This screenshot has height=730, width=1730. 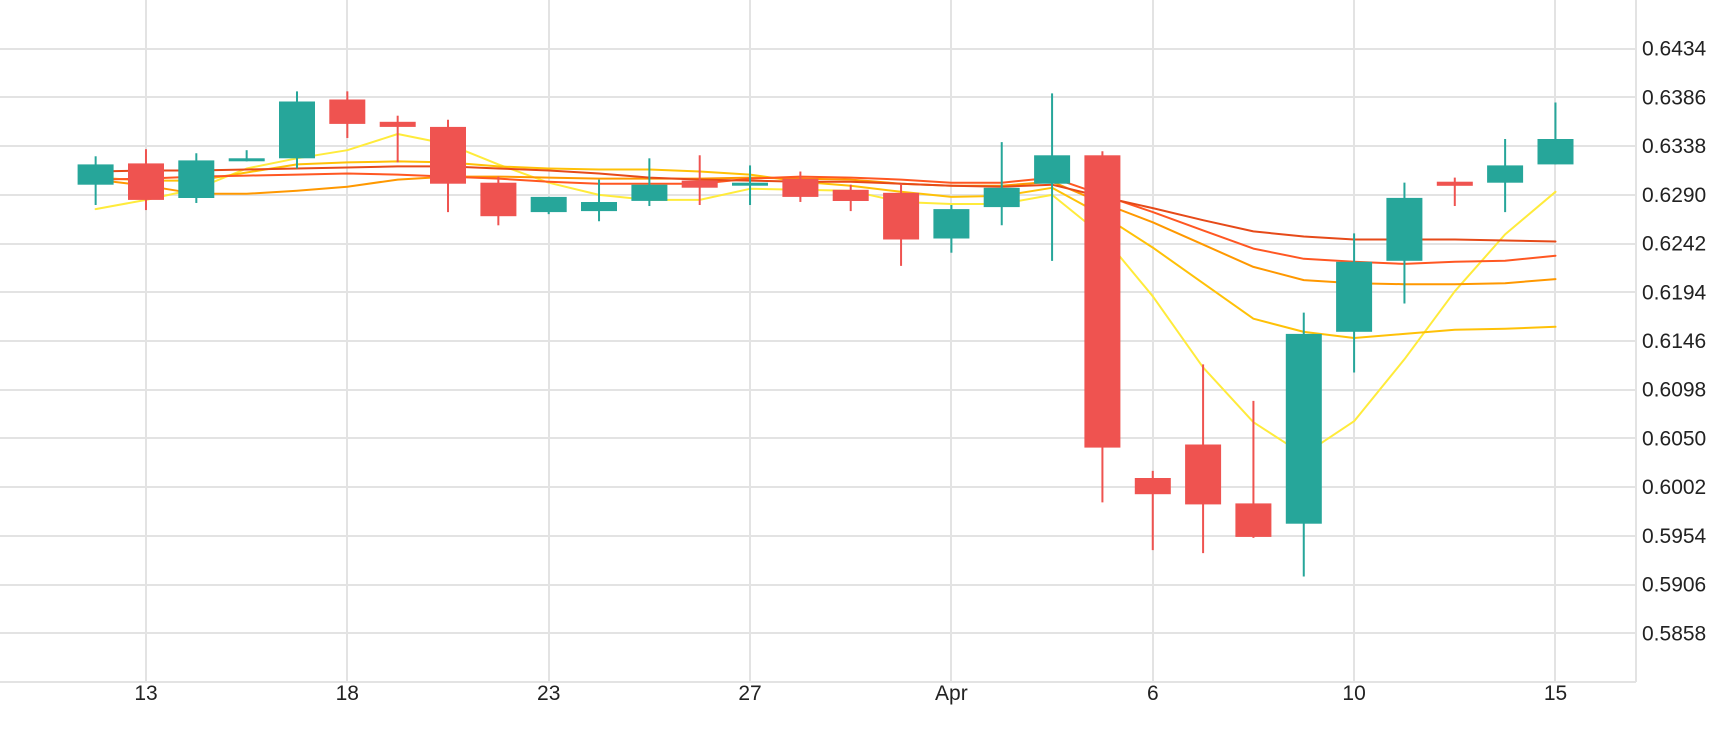 What do you see at coordinates (1674, 536) in the screenshot?
I see `y-tick-label: 0.5954` at bounding box center [1674, 536].